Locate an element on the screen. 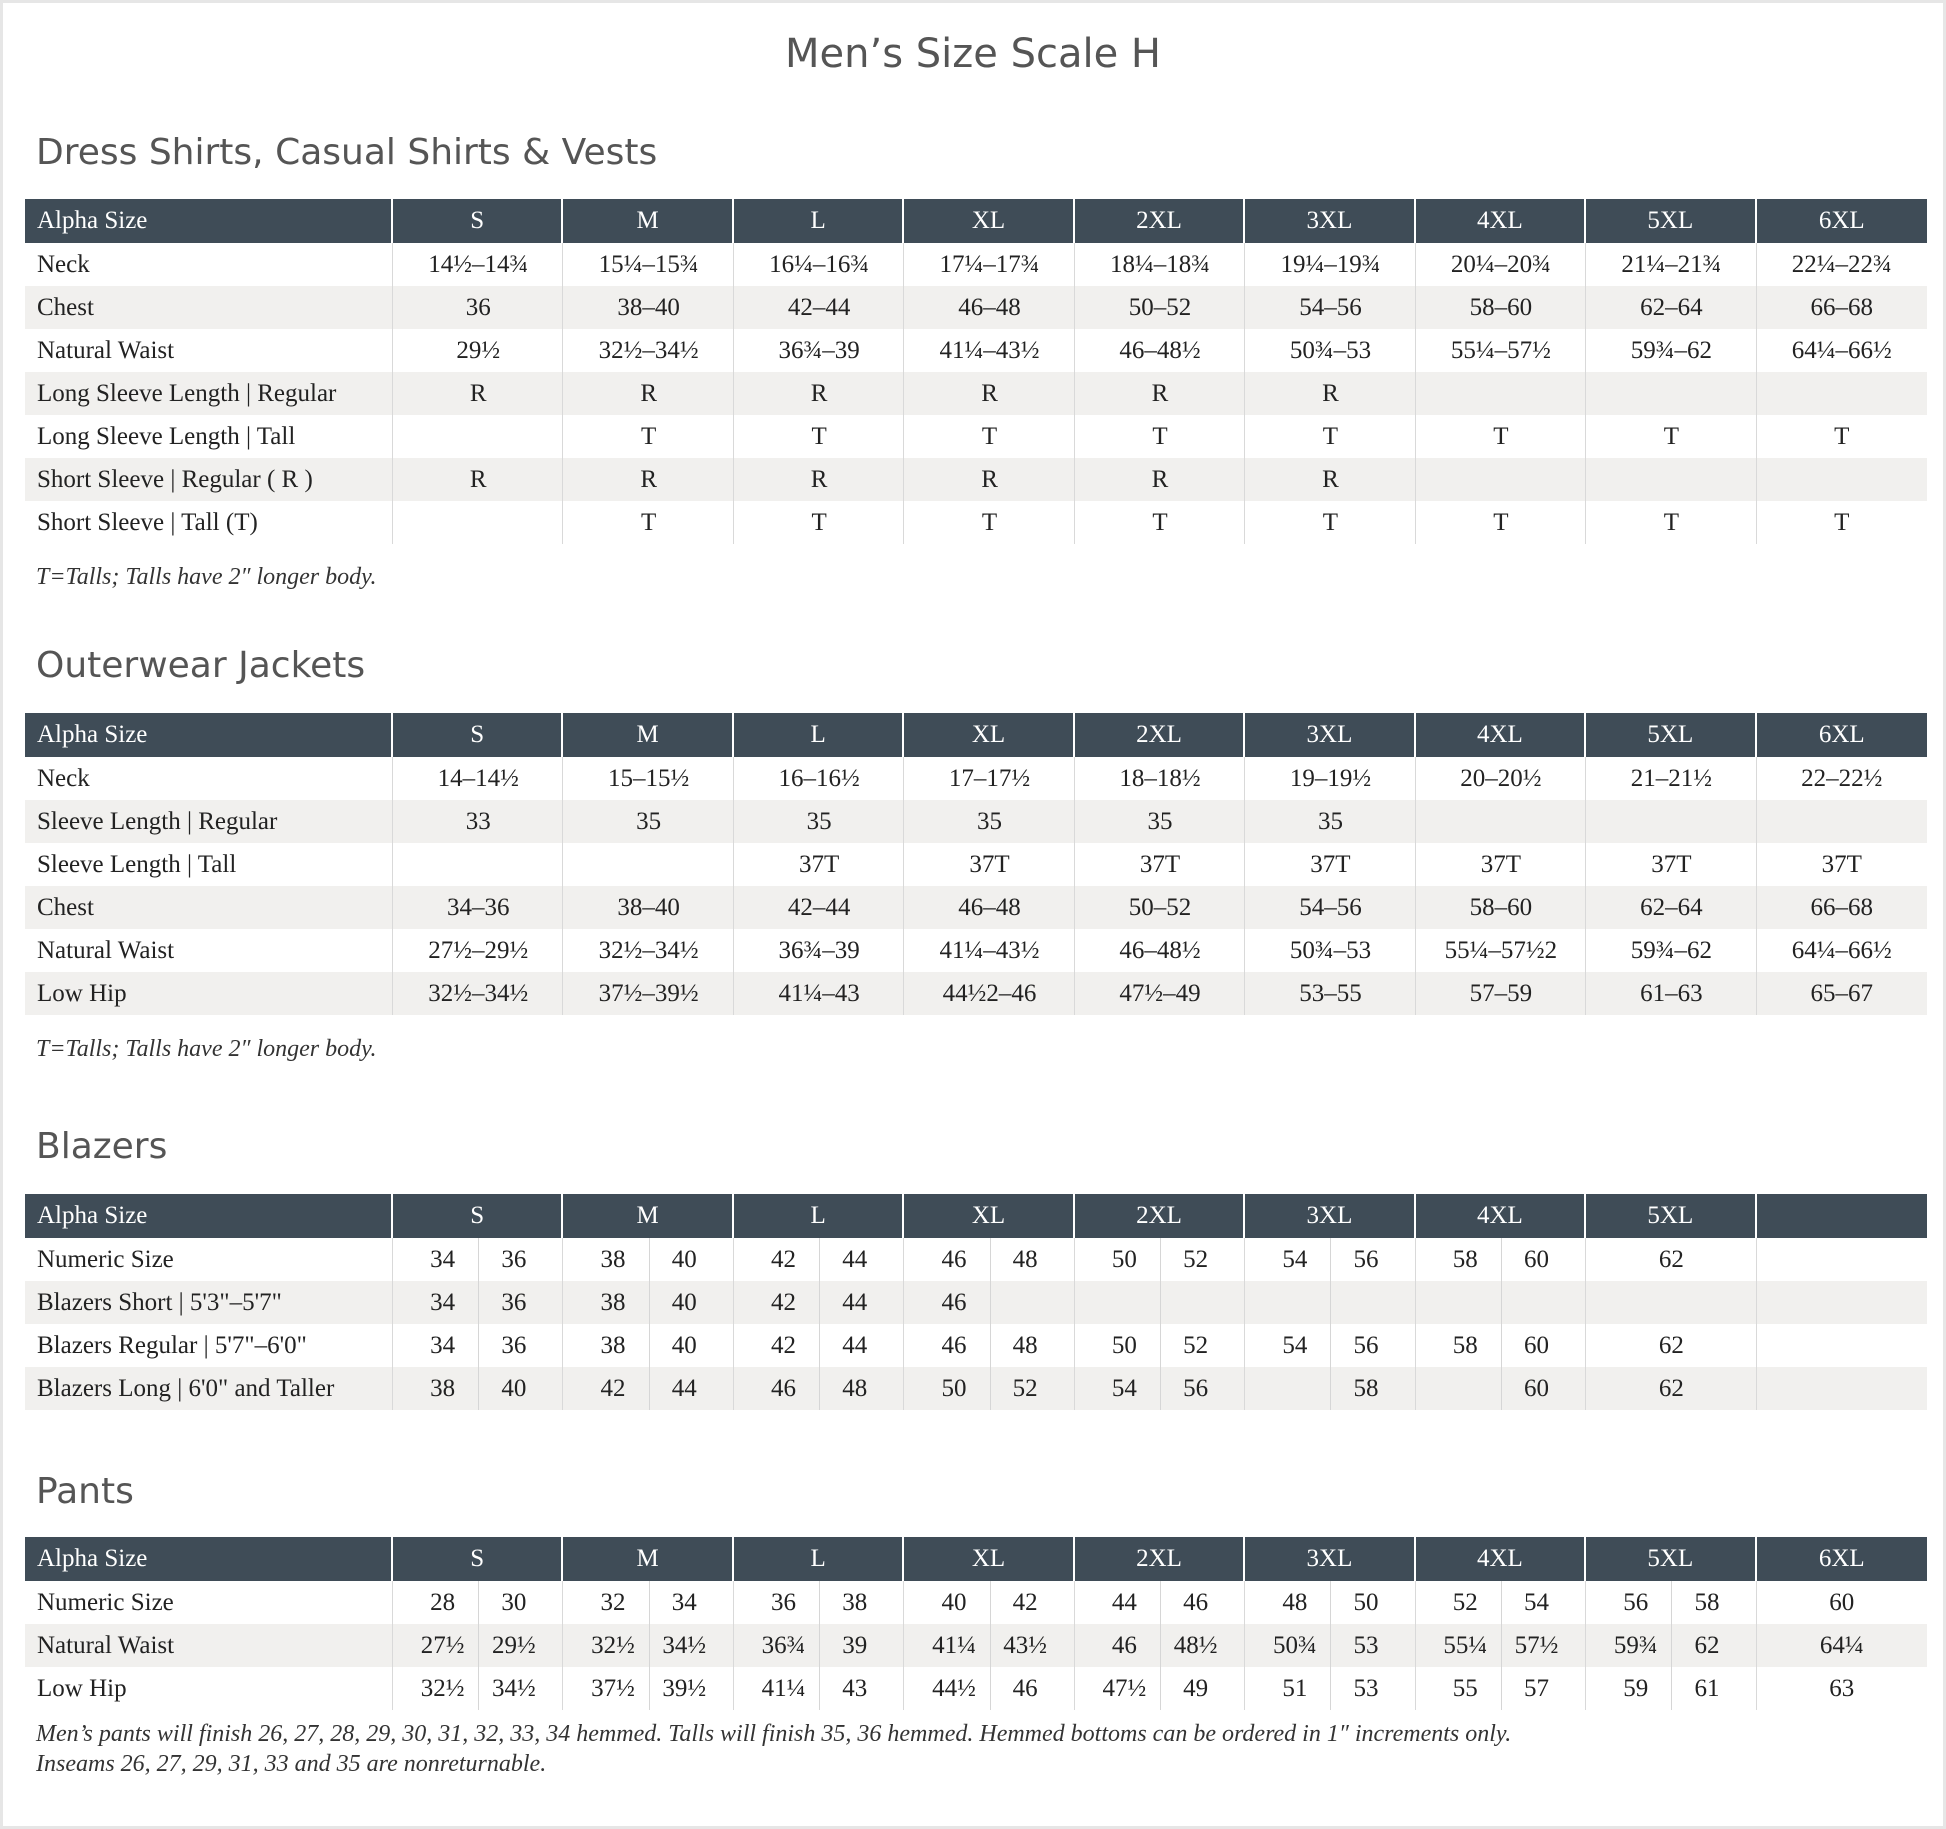  cell-value: 41¼–43½ is located at coordinates (989, 950).